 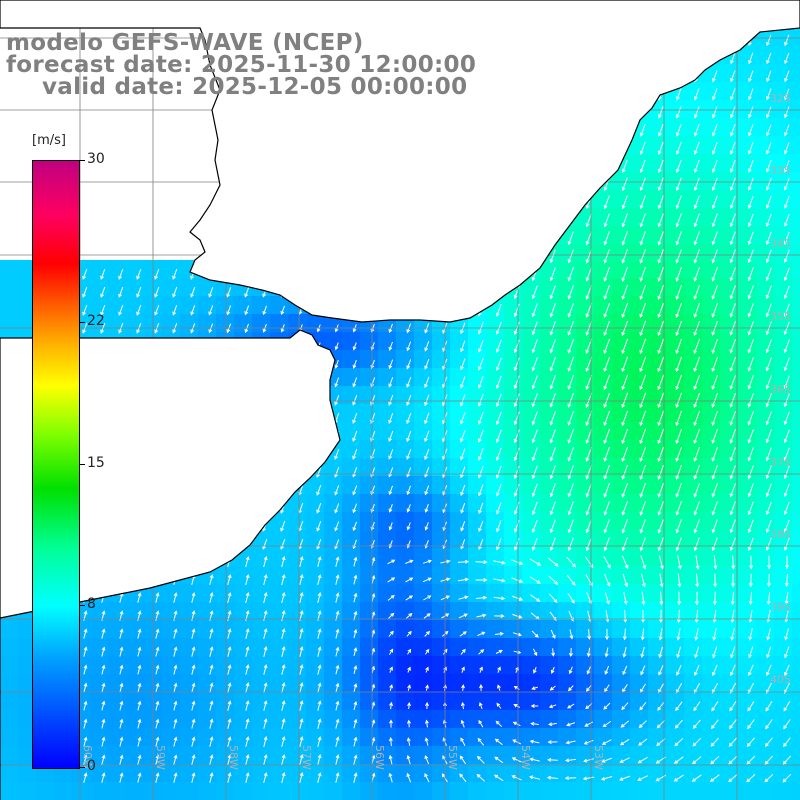 I want to click on colorbar-tick-label: 22, so click(x=96, y=320).